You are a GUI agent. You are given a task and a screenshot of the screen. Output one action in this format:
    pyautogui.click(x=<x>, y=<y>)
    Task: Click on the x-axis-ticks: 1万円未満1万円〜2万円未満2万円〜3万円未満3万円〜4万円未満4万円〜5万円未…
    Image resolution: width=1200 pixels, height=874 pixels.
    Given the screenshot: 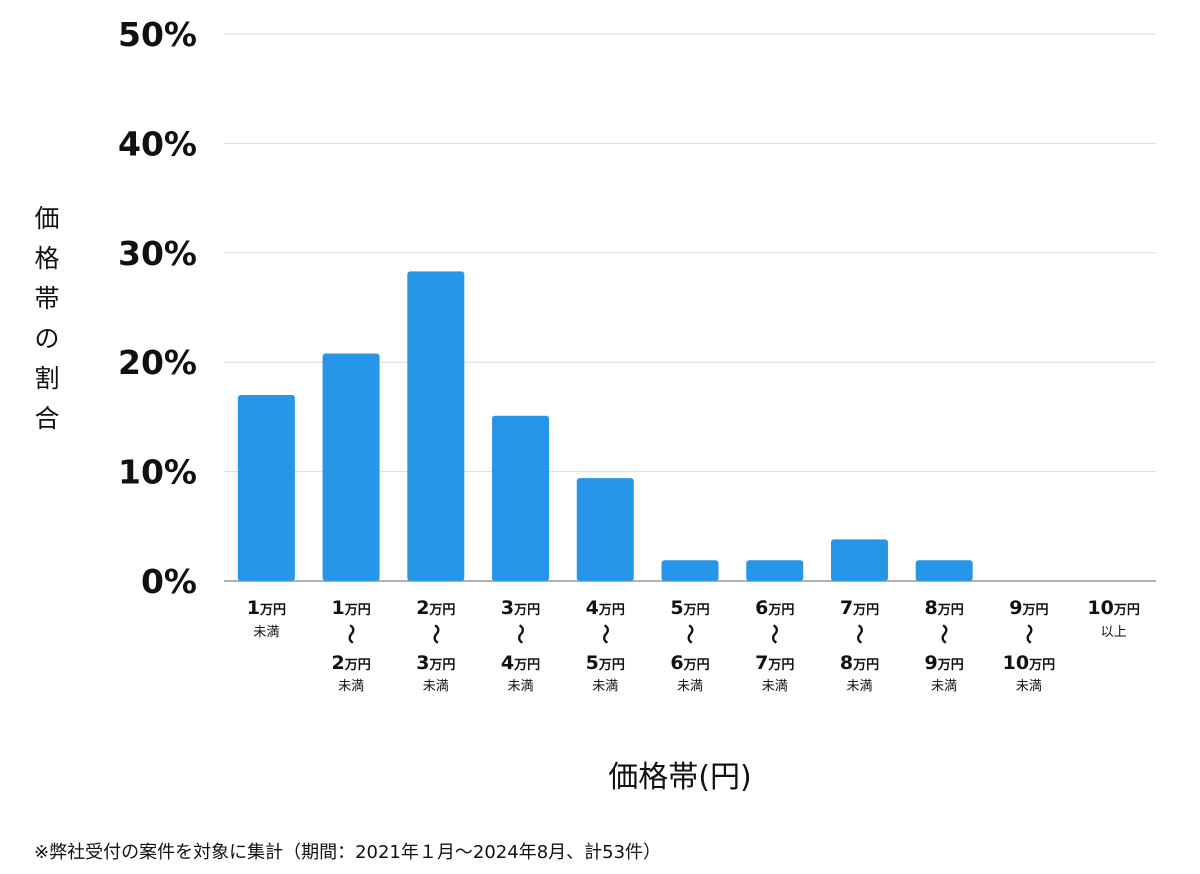 What is the action you would take?
    pyautogui.click(x=693, y=645)
    